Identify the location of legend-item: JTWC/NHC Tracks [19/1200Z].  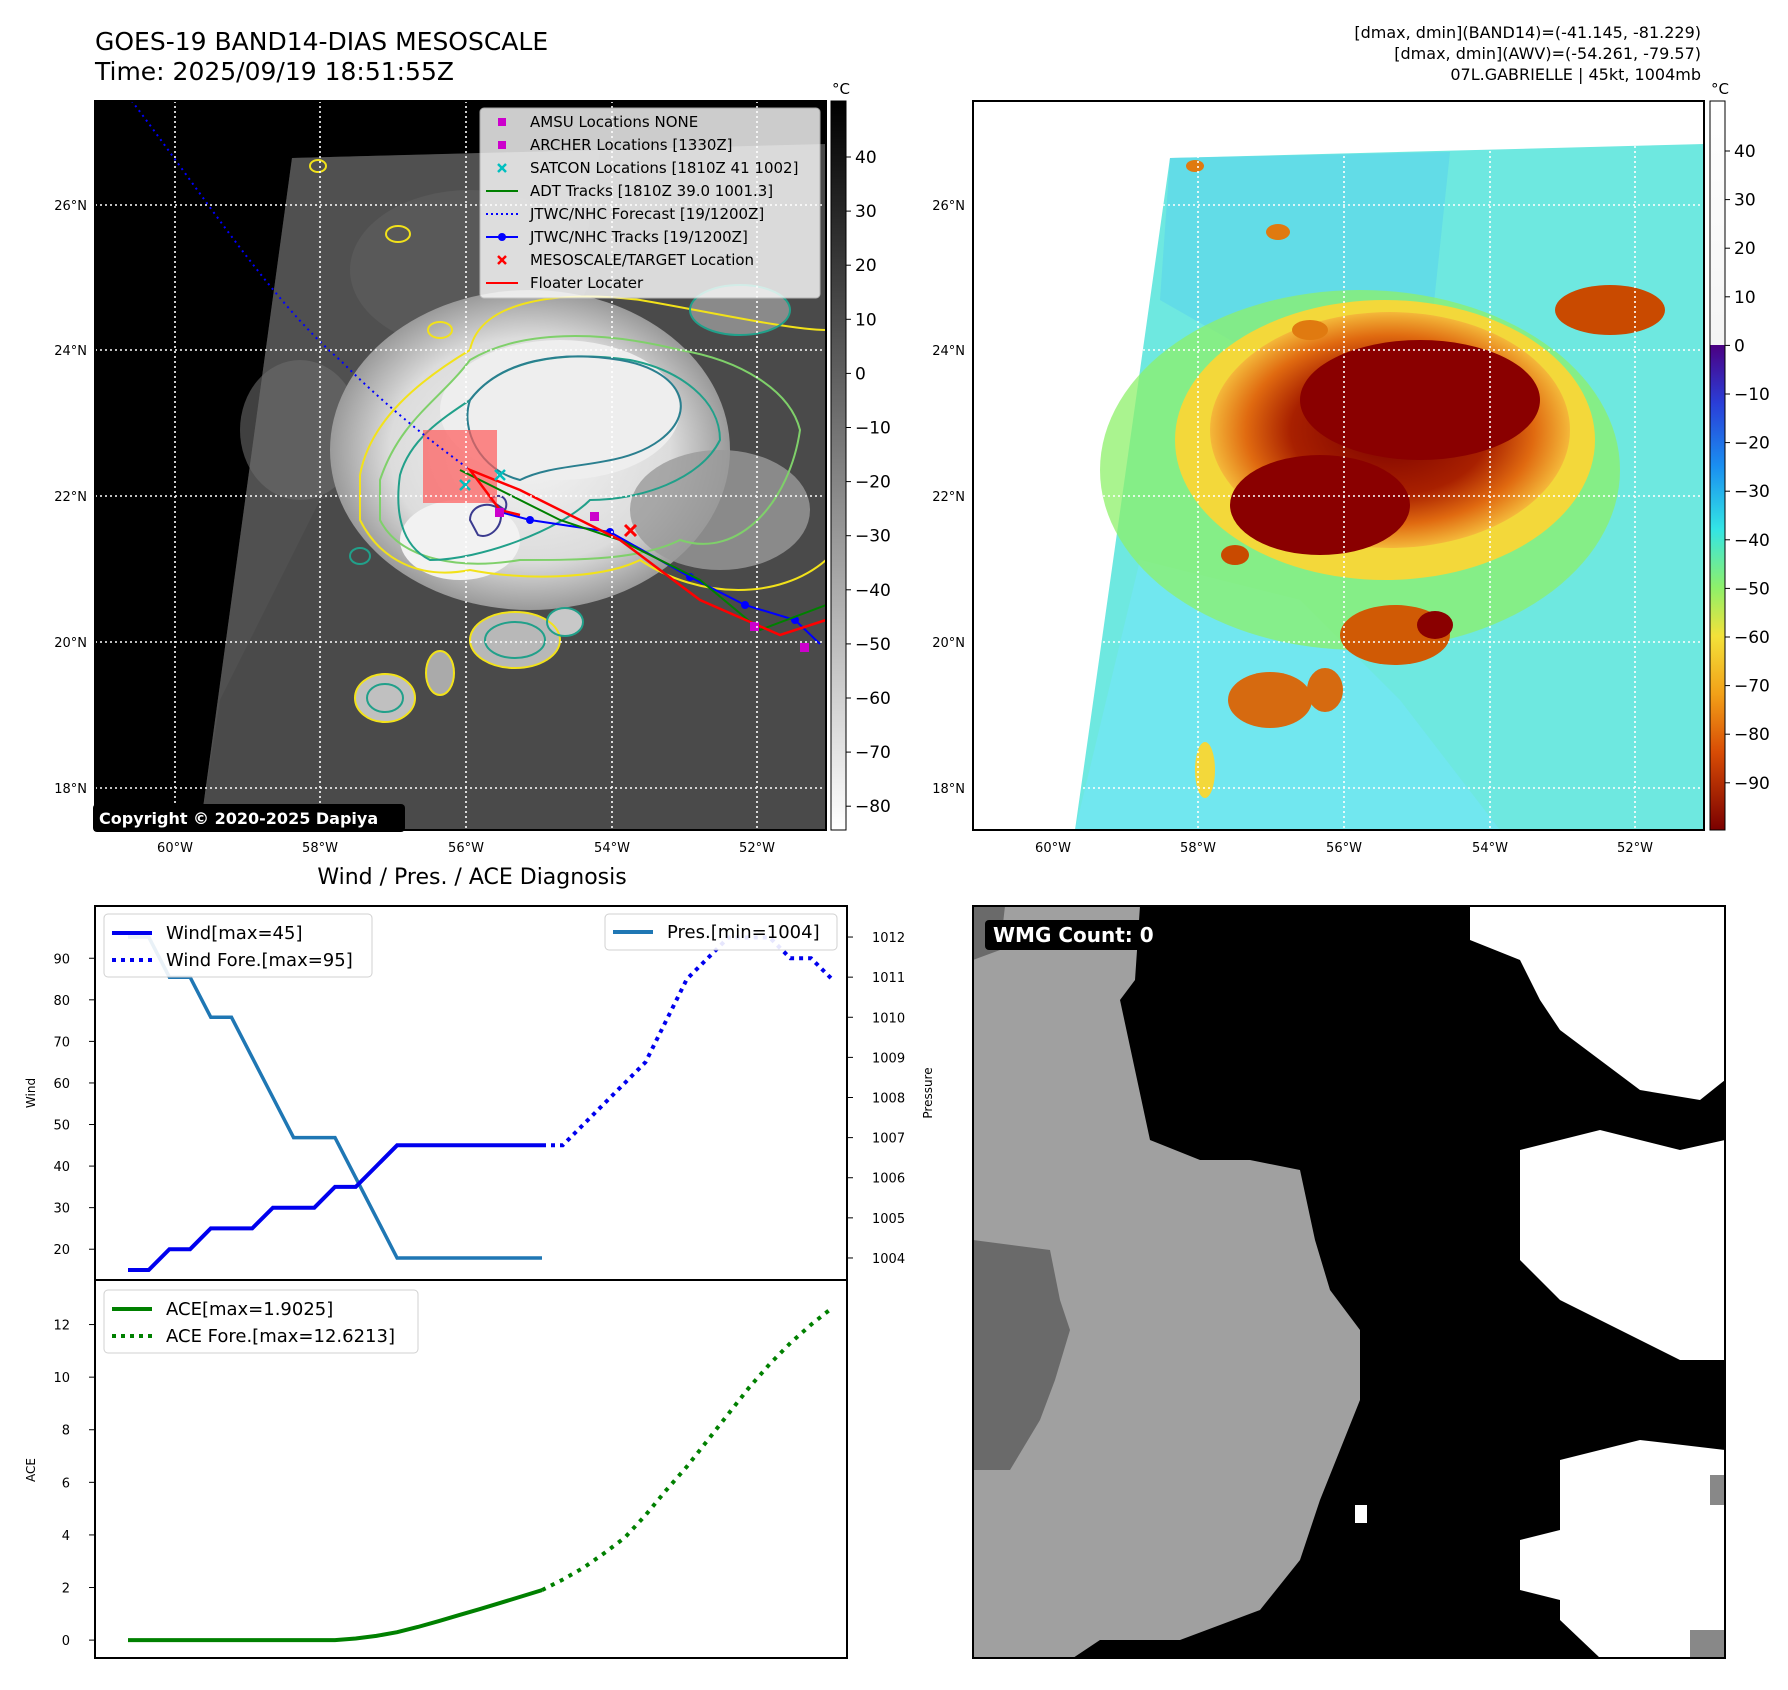
(617, 237).